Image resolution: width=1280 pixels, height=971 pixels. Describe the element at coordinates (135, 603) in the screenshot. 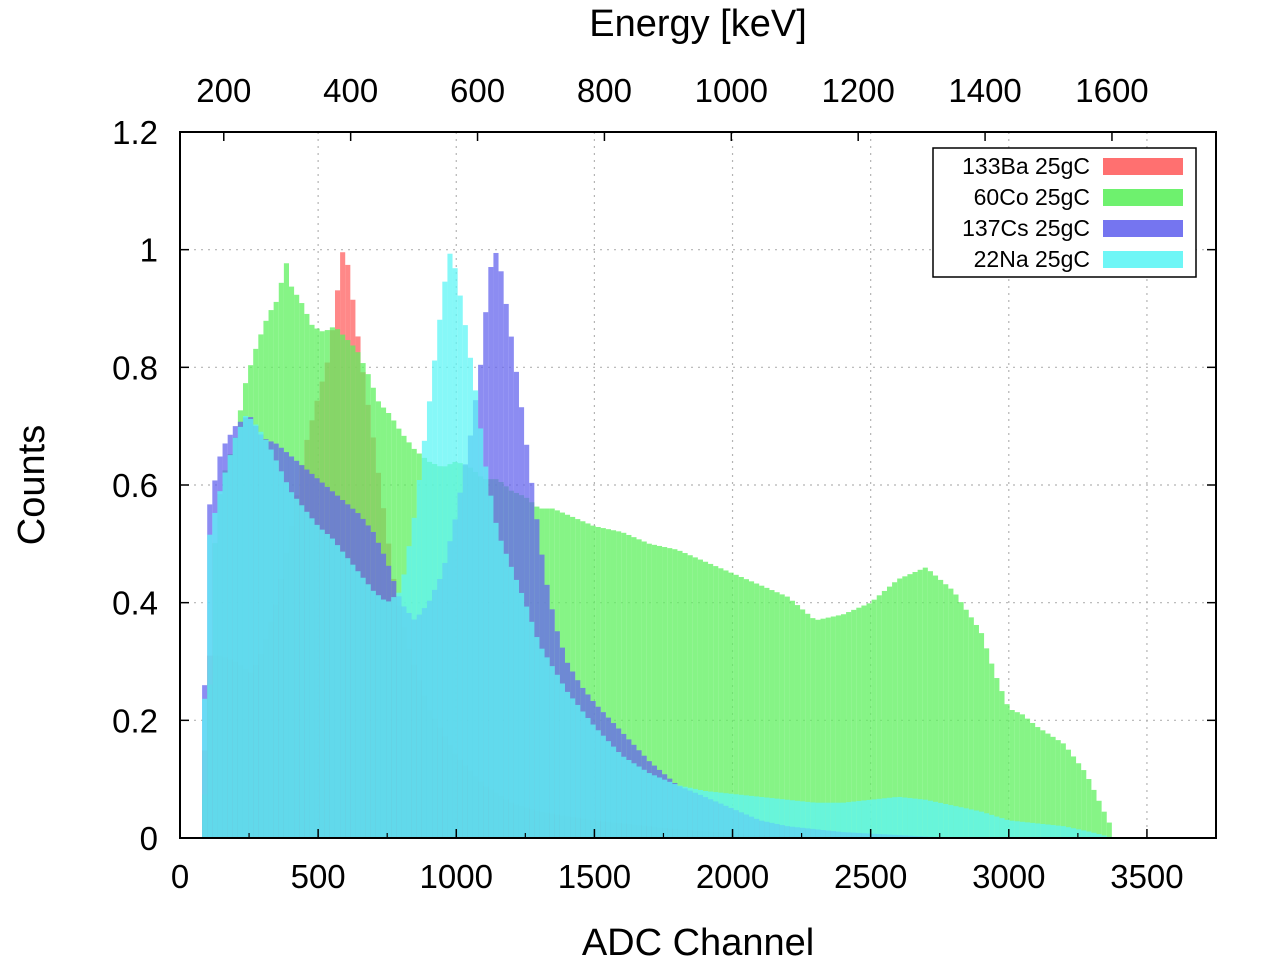

I see `y-tick-label: 0.4` at that location.